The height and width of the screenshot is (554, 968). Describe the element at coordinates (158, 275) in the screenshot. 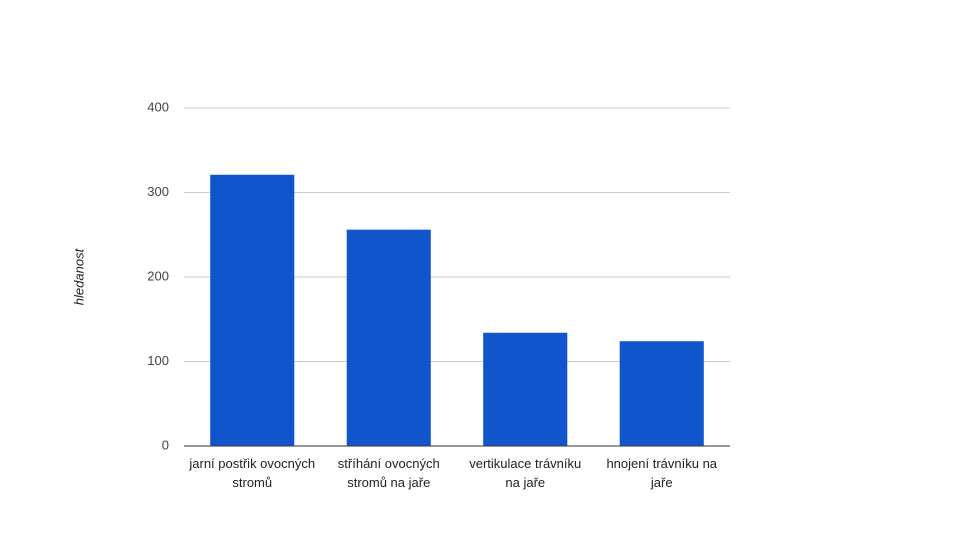

I see `y-tick-label: 200` at that location.